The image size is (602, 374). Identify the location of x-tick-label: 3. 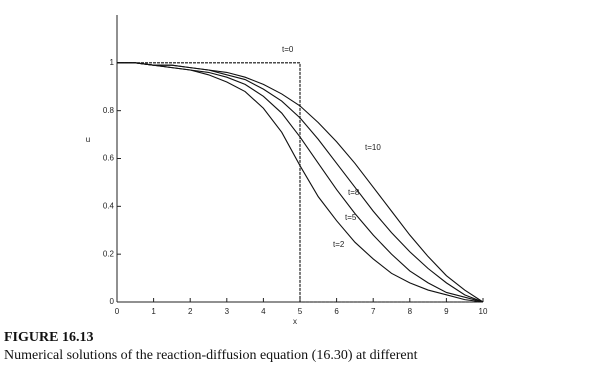
(227, 311).